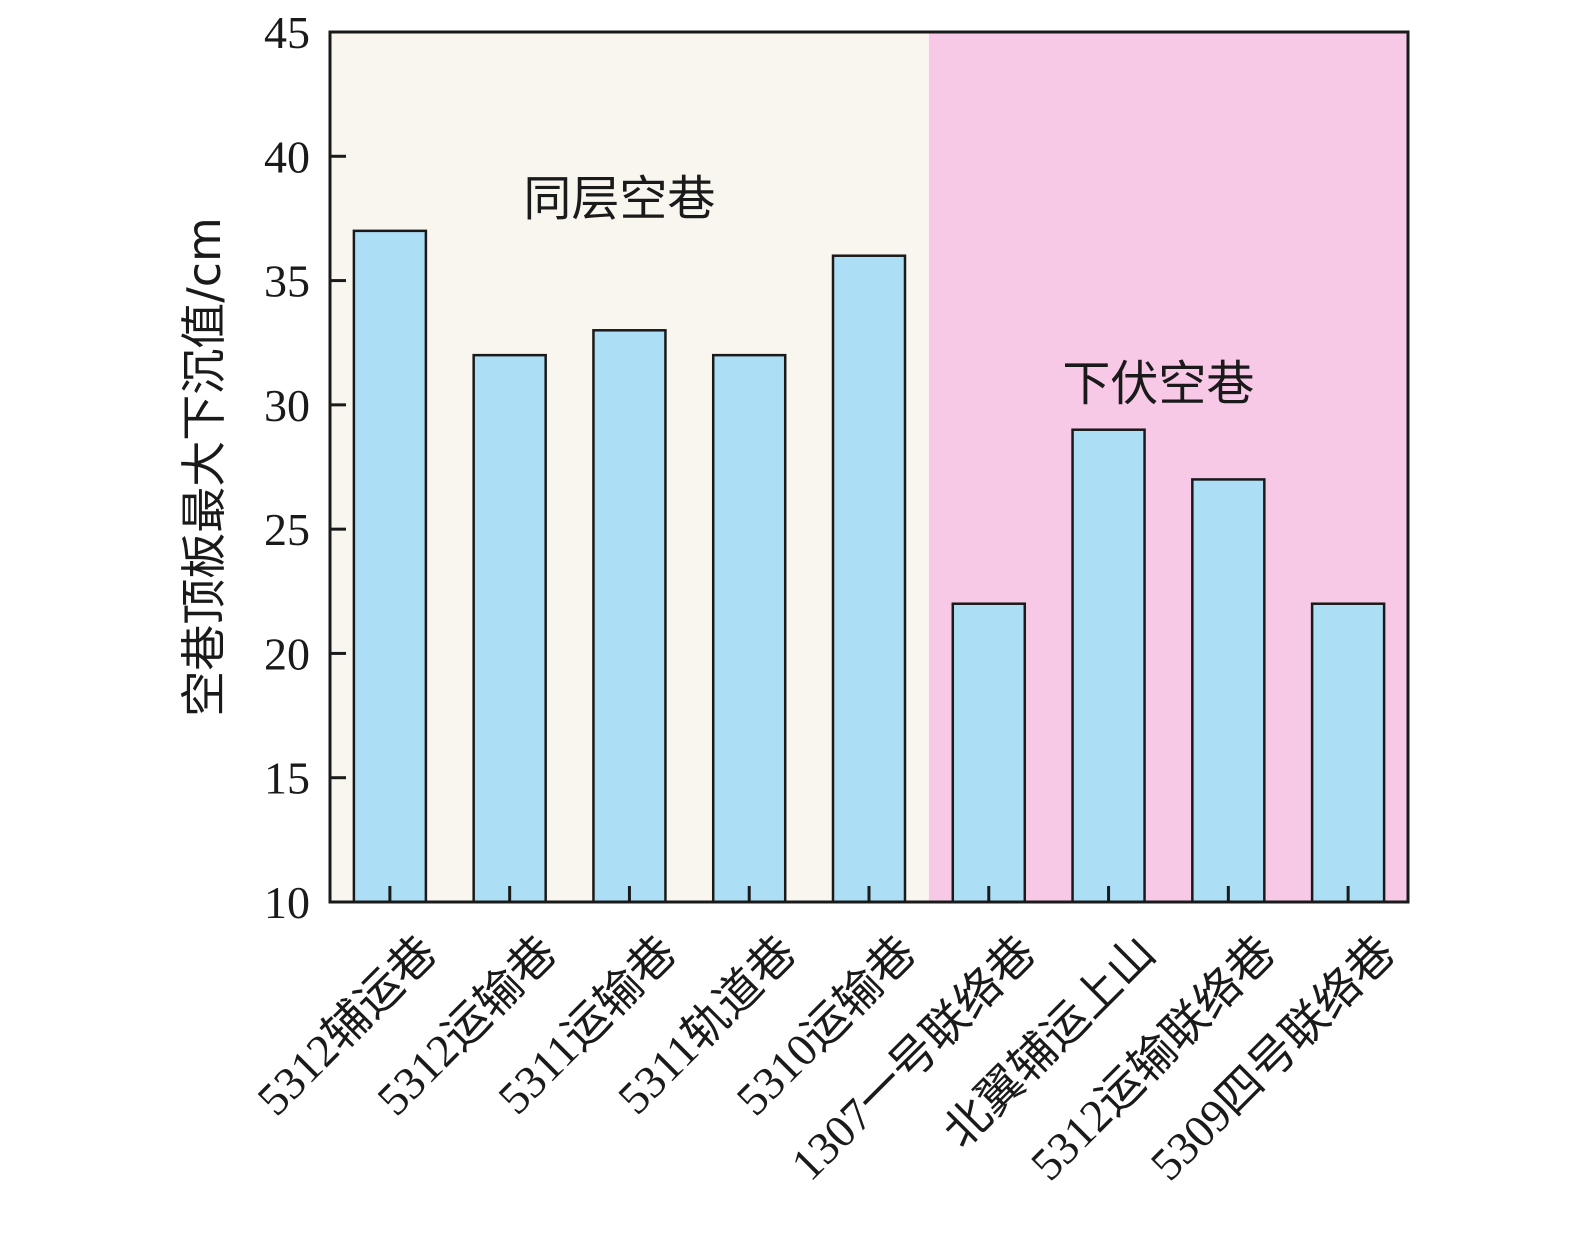 The image size is (1575, 1235). Describe the element at coordinates (287, 778) in the screenshot. I see `y-tick-label: 15` at that location.